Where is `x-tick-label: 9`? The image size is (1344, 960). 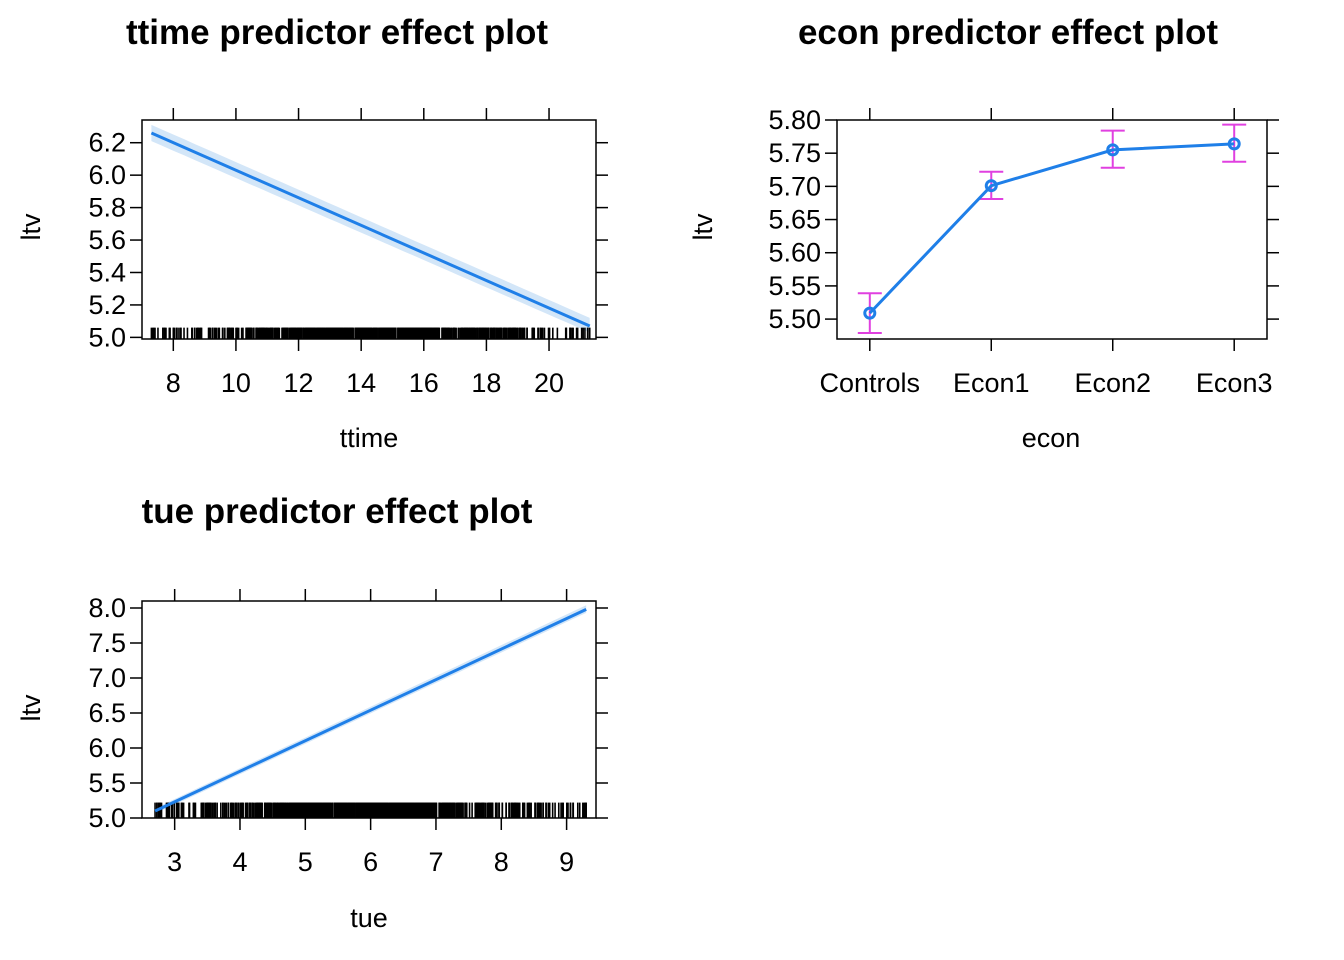
x-tick-label: 9 is located at coordinates (566, 862).